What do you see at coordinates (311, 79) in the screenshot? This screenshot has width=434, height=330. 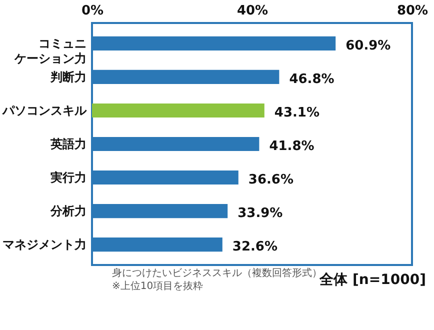 I see `data-label: 46.8%` at bounding box center [311, 79].